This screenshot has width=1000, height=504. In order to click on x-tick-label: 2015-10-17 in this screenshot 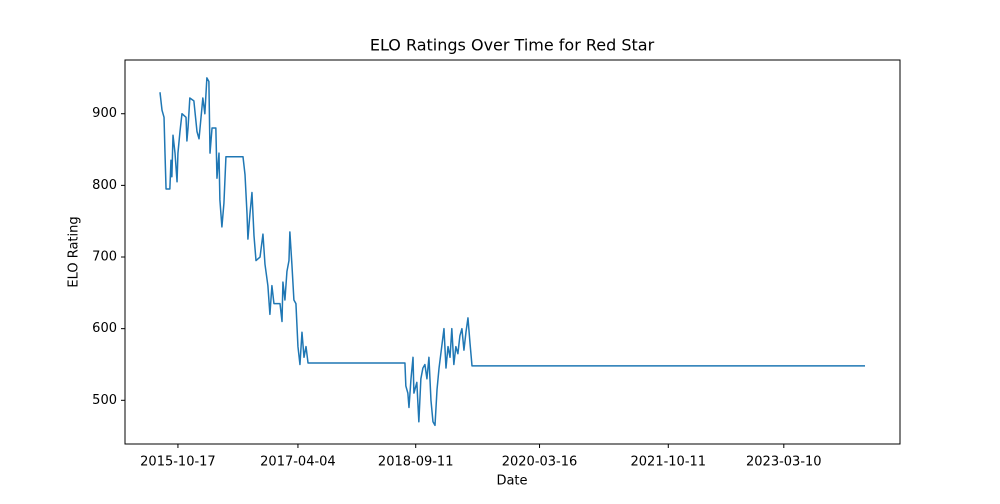, I will do `click(178, 462)`.